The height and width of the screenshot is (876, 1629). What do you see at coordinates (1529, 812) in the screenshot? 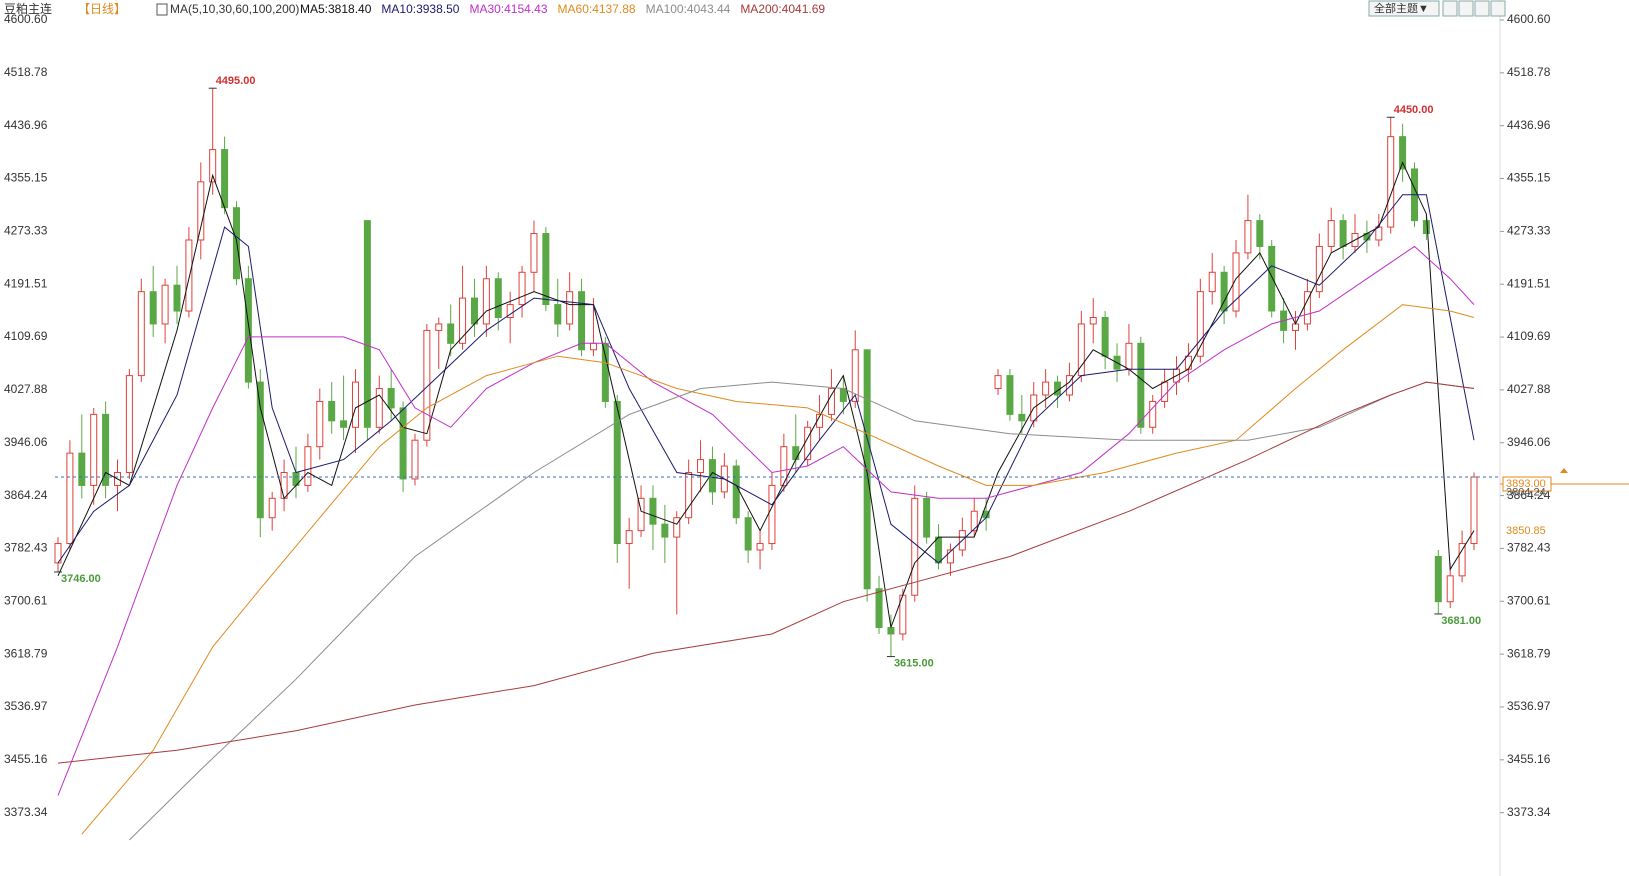
I see `y-tick-label-right: 3373.34` at bounding box center [1529, 812].